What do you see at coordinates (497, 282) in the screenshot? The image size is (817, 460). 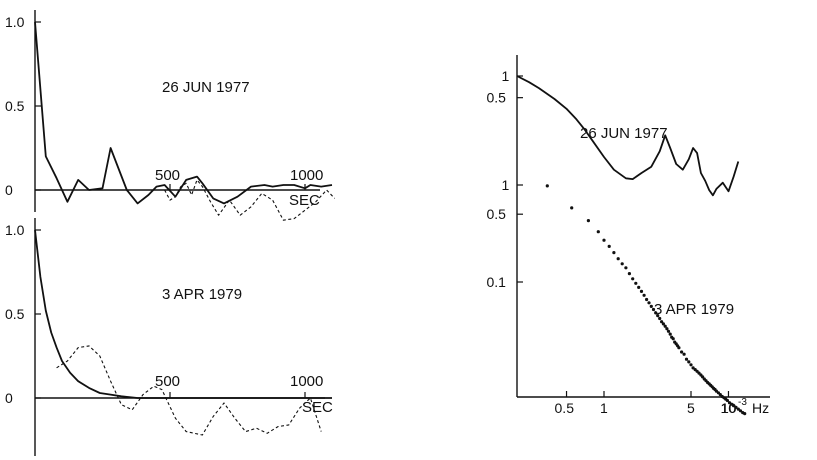 I see `y-tick-label: 0.1` at bounding box center [497, 282].